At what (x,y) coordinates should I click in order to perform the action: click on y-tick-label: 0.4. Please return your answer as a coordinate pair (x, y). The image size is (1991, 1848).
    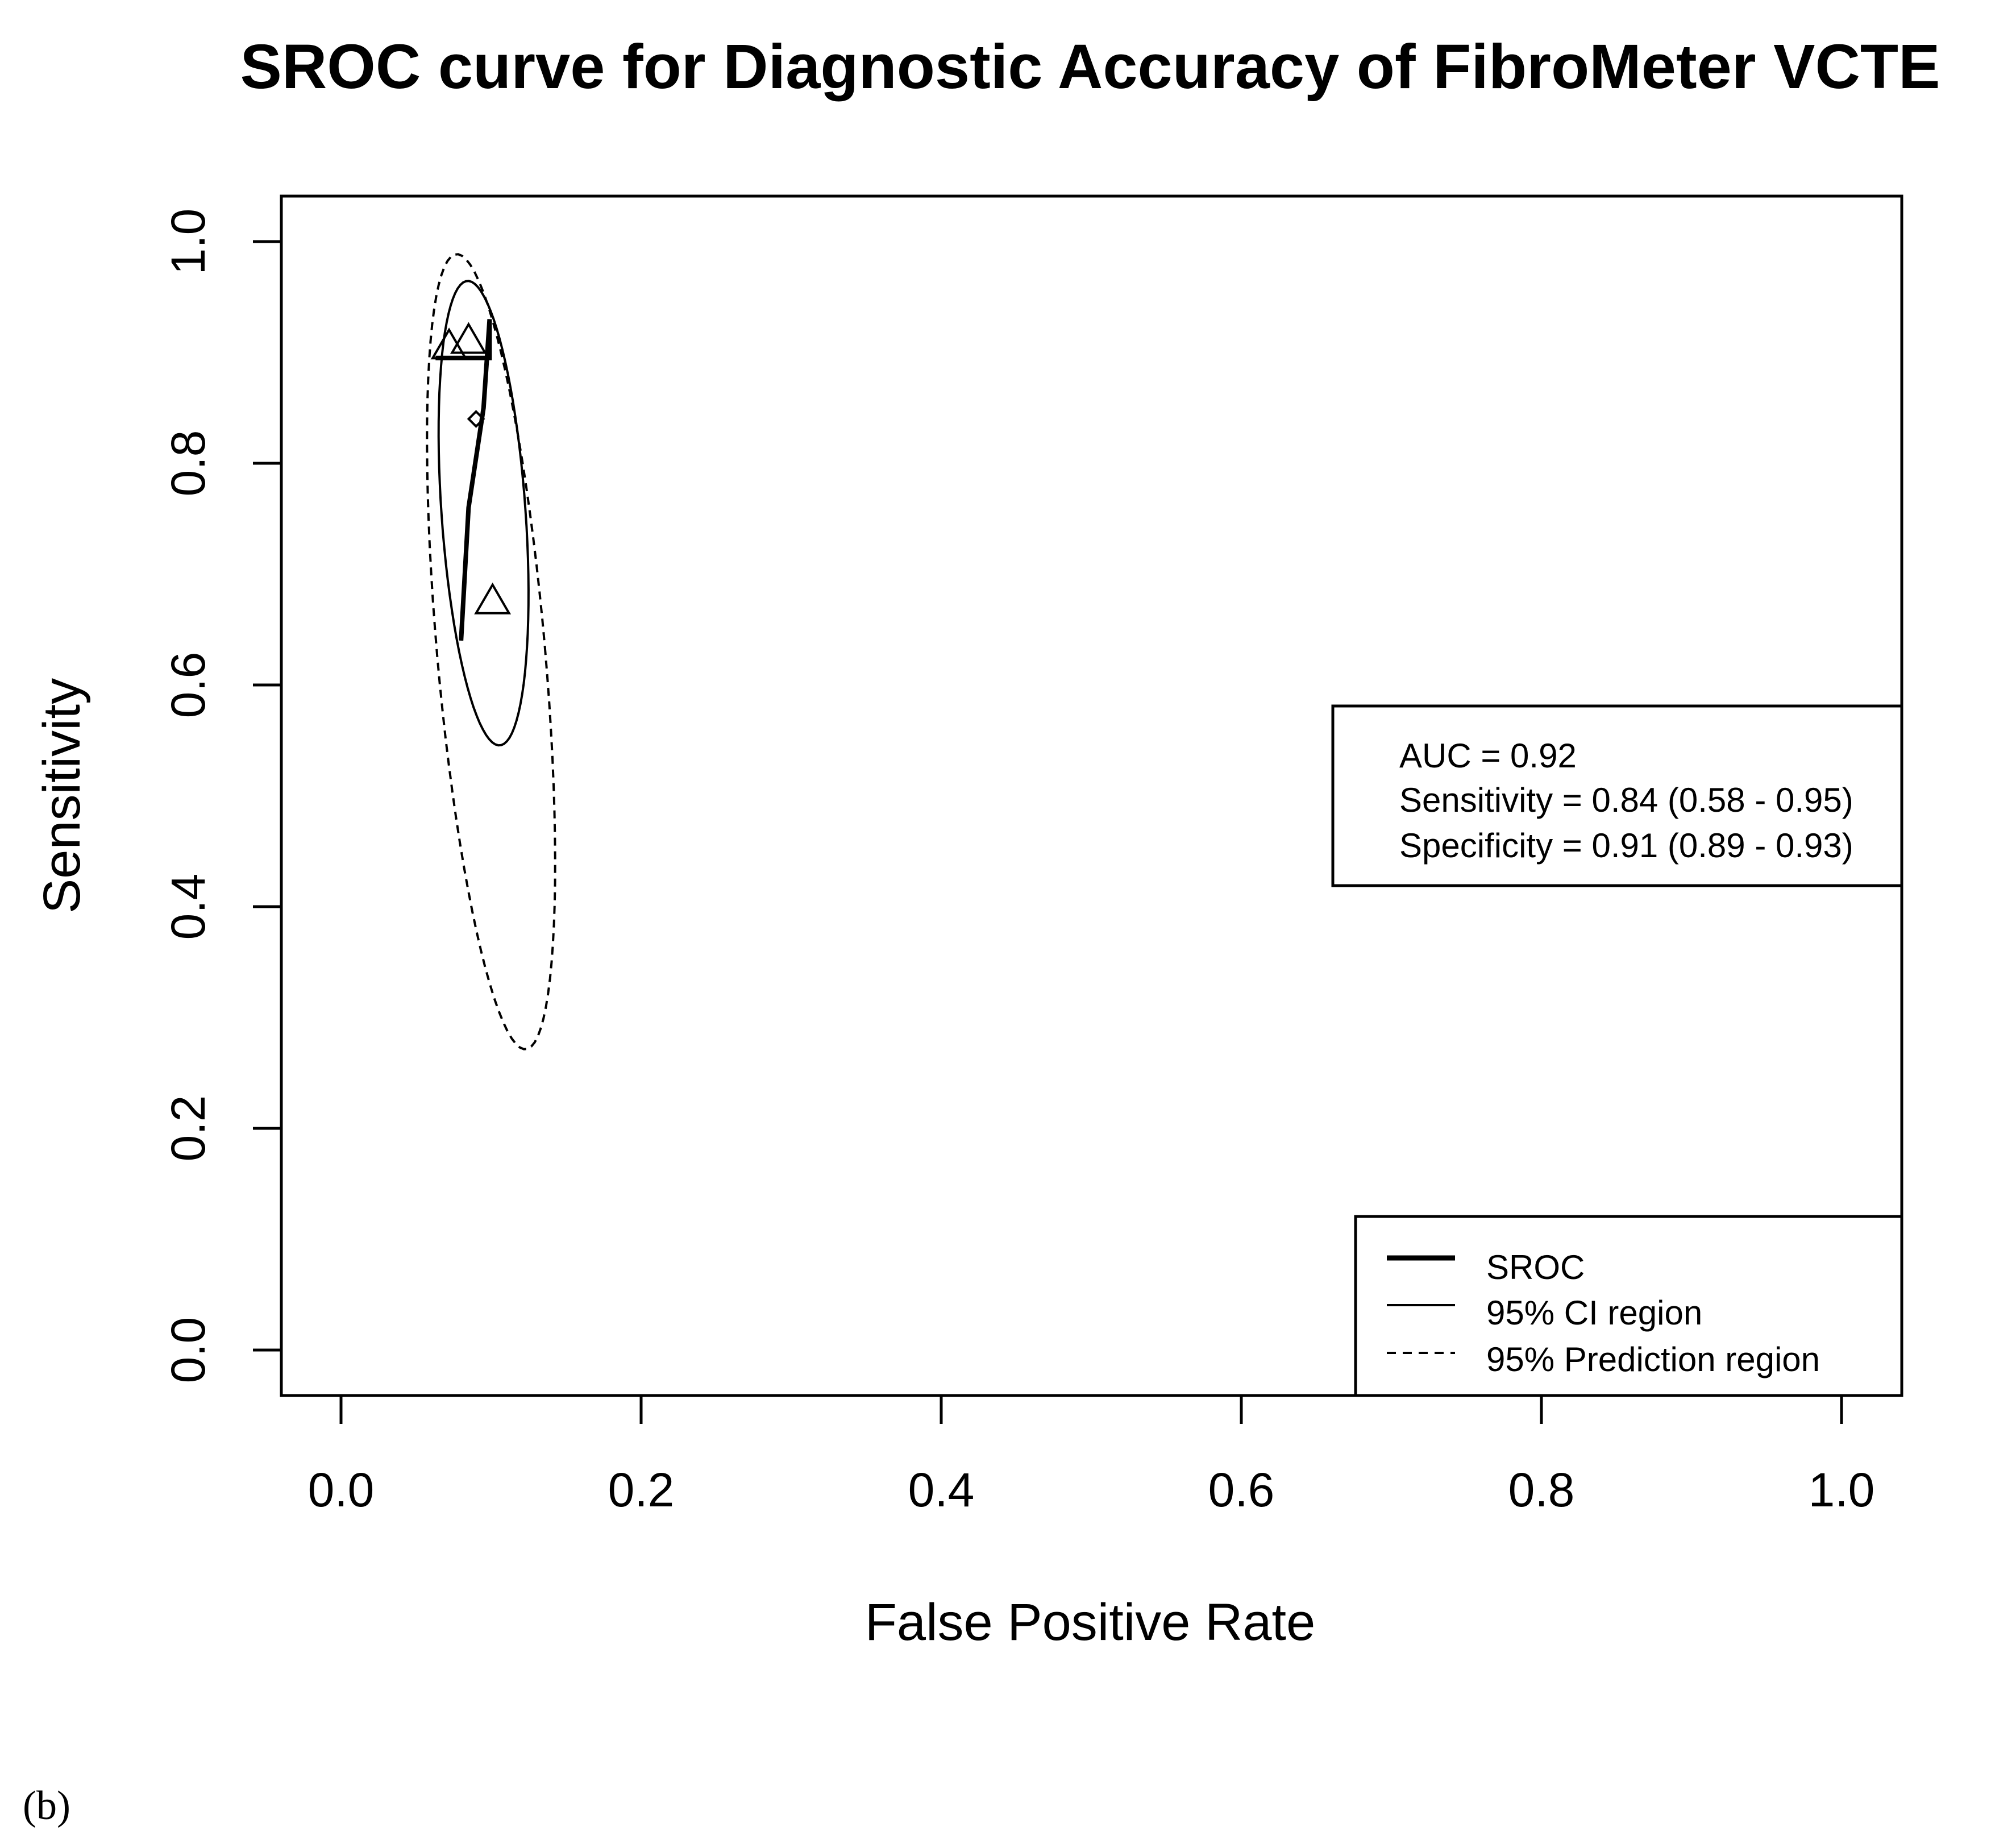
    Looking at the image, I should click on (188, 907).